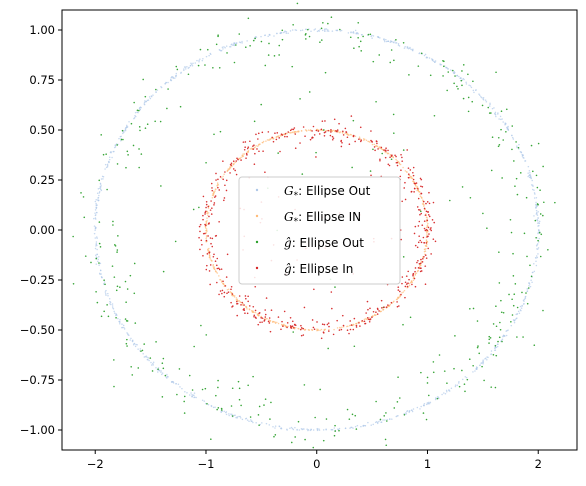 Image resolution: width=586 pixels, height=486 pixels. I want to click on legend-subscript: *, so click(296, 196).